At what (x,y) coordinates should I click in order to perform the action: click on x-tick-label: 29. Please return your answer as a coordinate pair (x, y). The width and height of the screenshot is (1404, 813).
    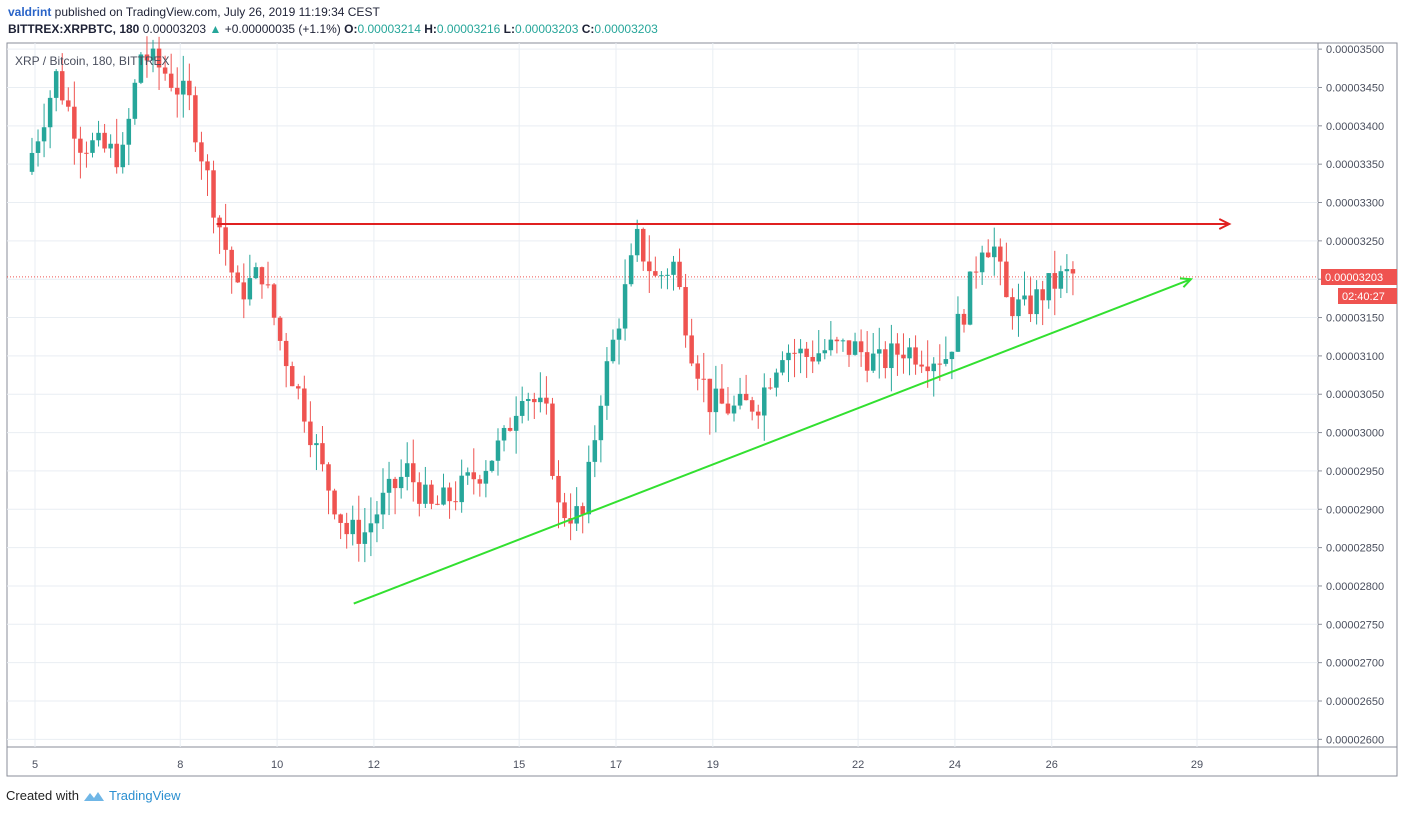
    Looking at the image, I should click on (1197, 765).